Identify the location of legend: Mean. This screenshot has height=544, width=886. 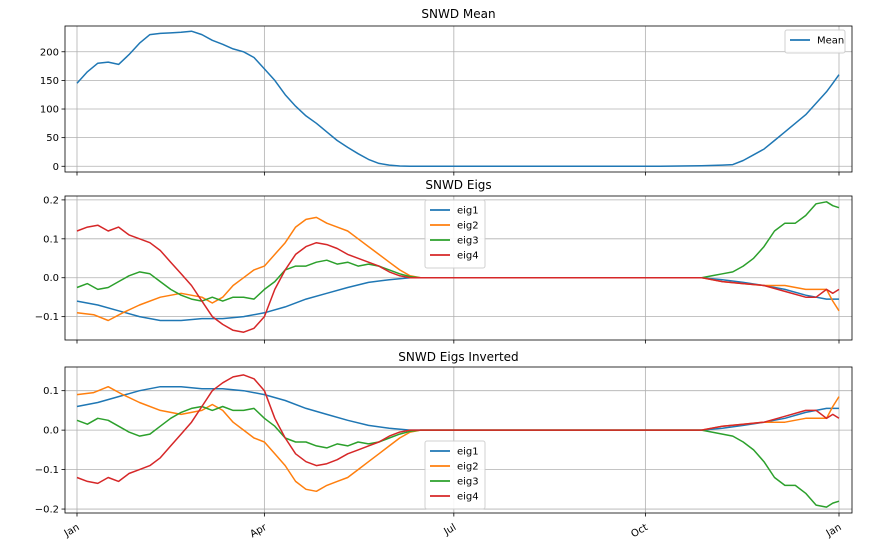
(815, 41).